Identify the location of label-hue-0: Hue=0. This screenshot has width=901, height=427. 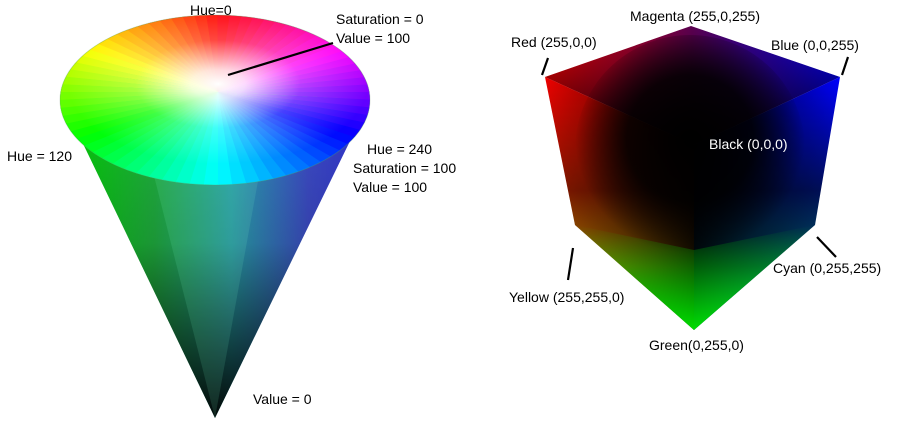
(211, 10).